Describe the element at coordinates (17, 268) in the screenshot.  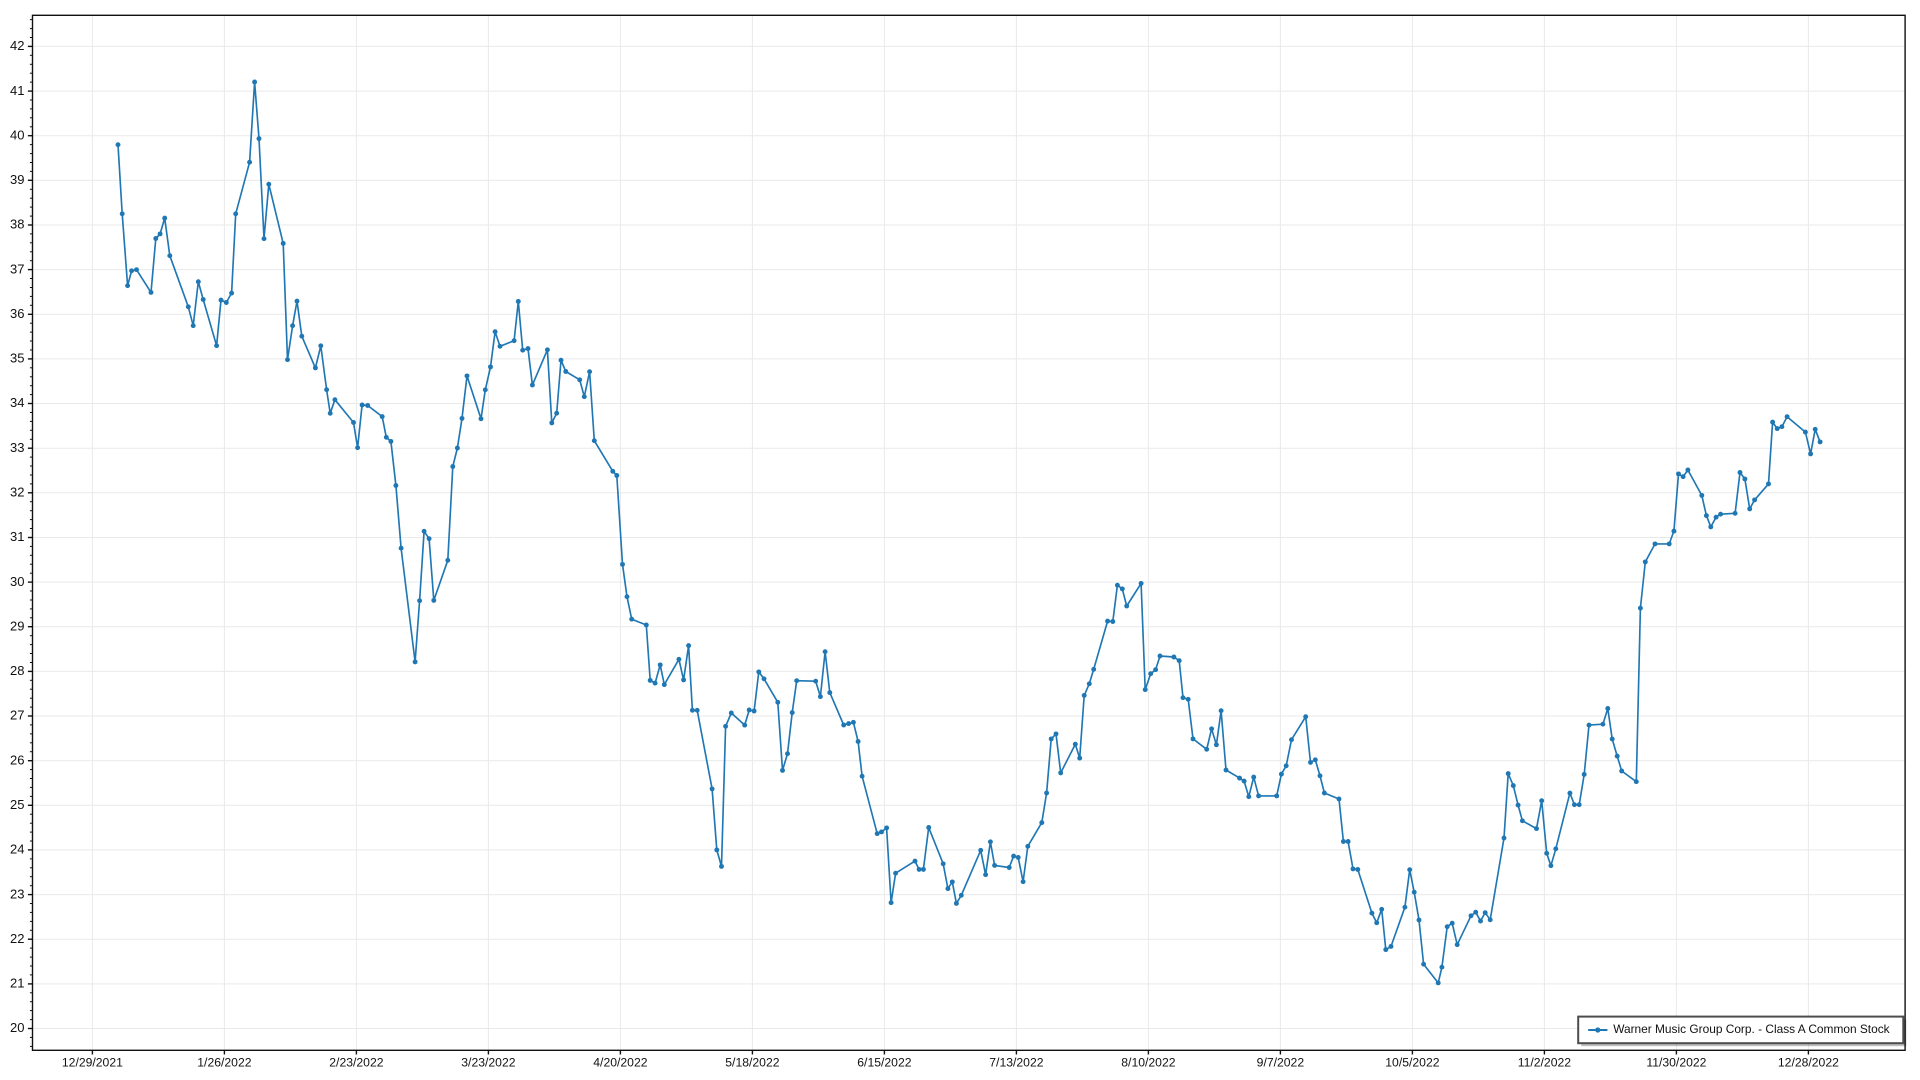
I see `svg-text: 37` at that location.